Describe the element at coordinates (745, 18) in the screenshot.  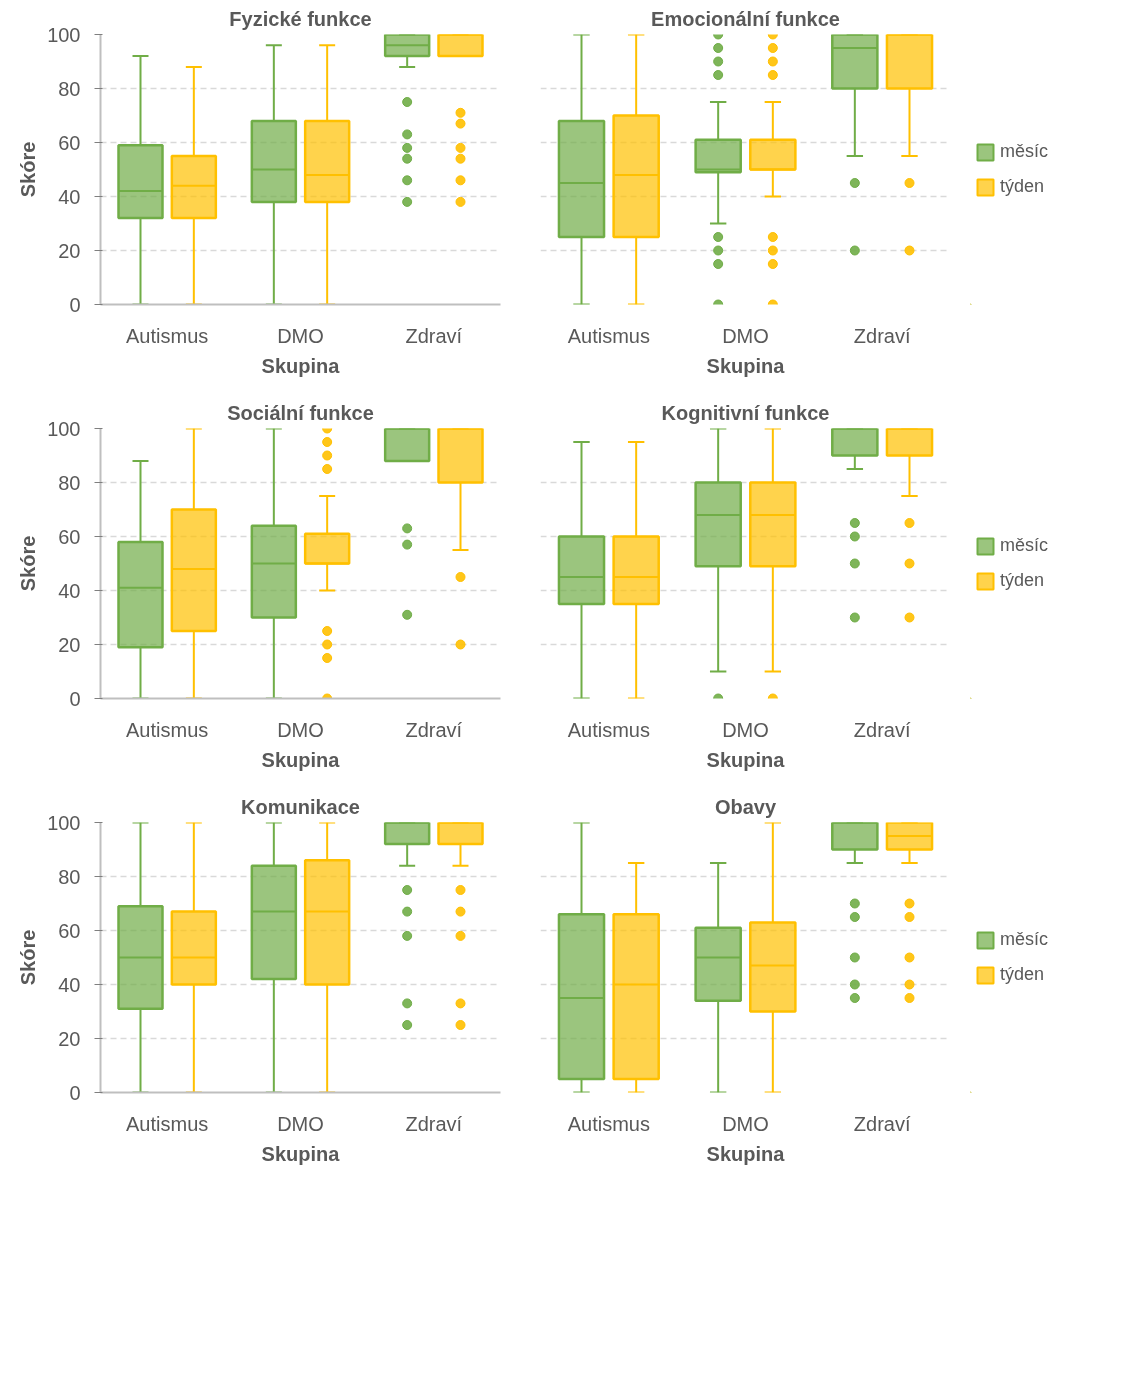
I see `chart-title: Emocionální funkce` at that location.